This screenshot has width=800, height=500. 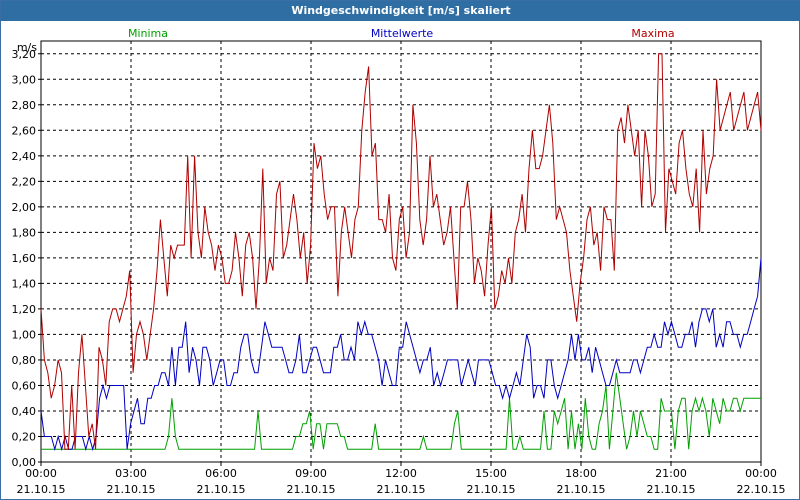 What do you see at coordinates (24, 130) in the screenshot?
I see `y-tick-label: 2,60` at bounding box center [24, 130].